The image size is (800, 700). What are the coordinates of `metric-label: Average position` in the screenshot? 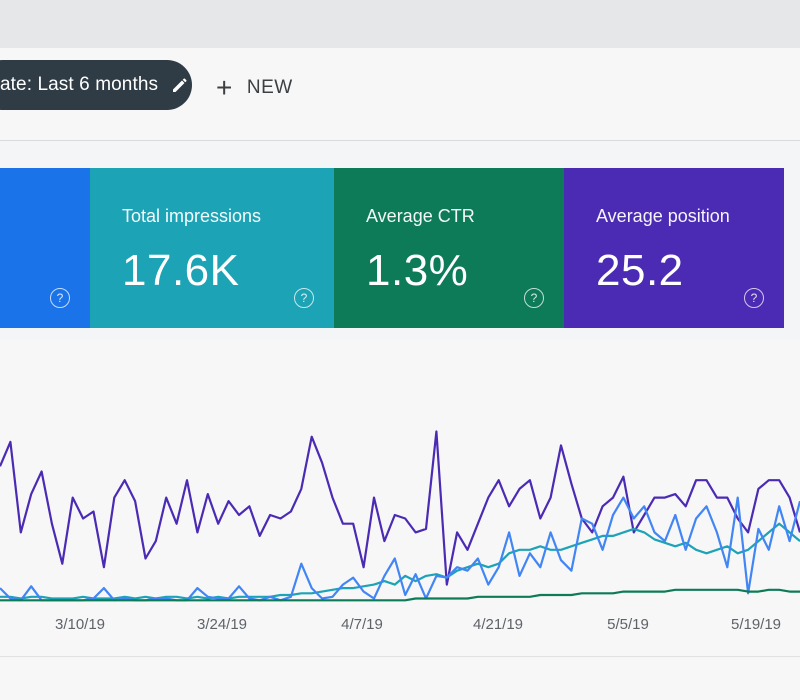 It's located at (663, 216).